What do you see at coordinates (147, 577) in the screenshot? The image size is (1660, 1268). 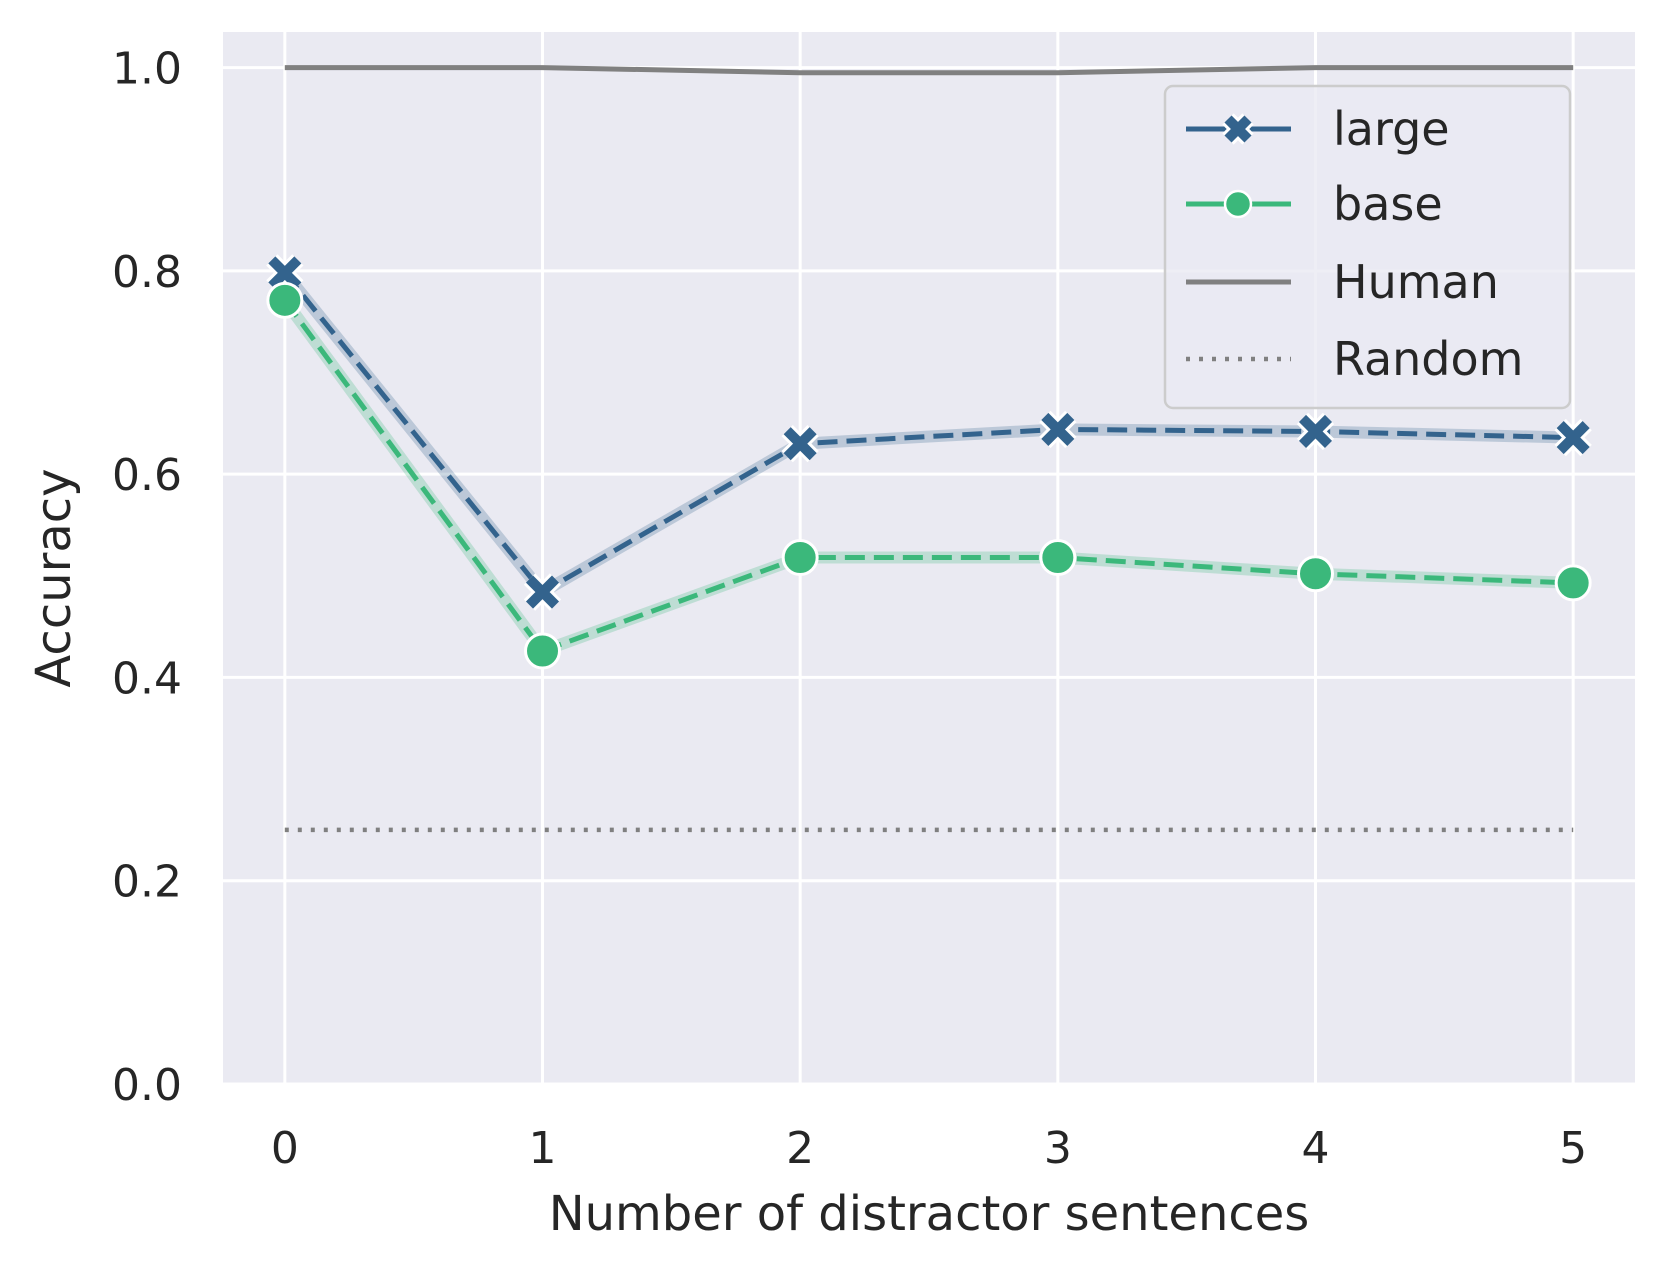 I see `y-tick-labels: 0.0 0.2 0.4 0.6 0.8 1.0` at bounding box center [147, 577].